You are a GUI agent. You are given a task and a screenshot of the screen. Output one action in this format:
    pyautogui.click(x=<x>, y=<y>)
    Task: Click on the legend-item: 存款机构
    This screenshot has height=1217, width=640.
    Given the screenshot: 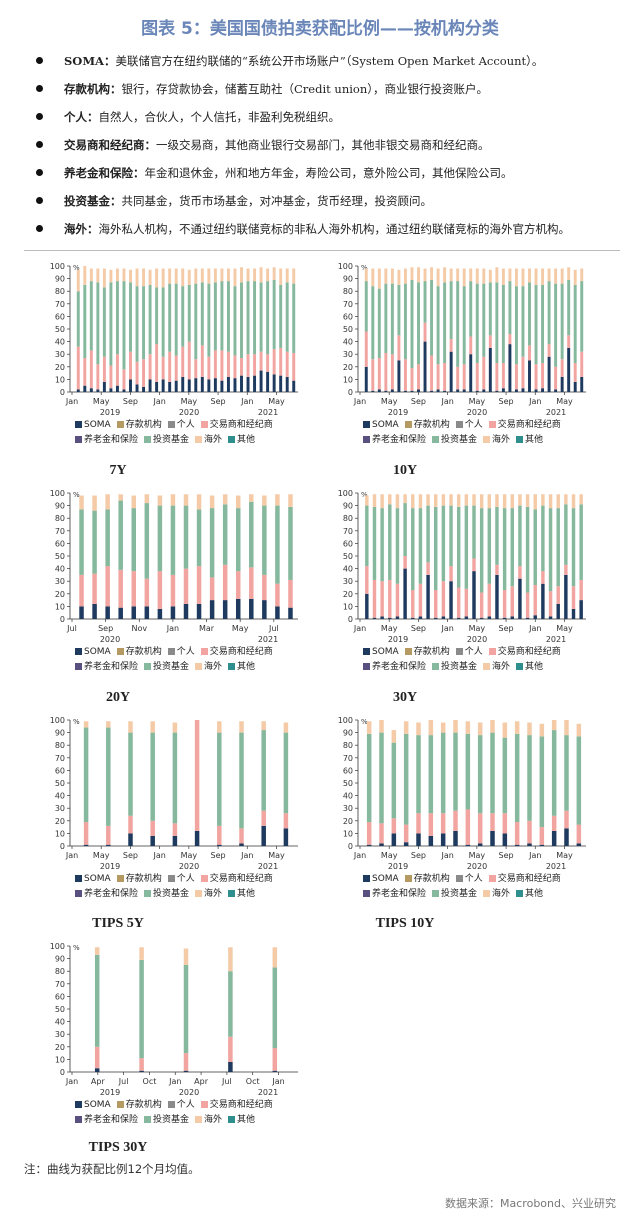 What is the action you would take?
    pyautogui.click(x=427, y=879)
    